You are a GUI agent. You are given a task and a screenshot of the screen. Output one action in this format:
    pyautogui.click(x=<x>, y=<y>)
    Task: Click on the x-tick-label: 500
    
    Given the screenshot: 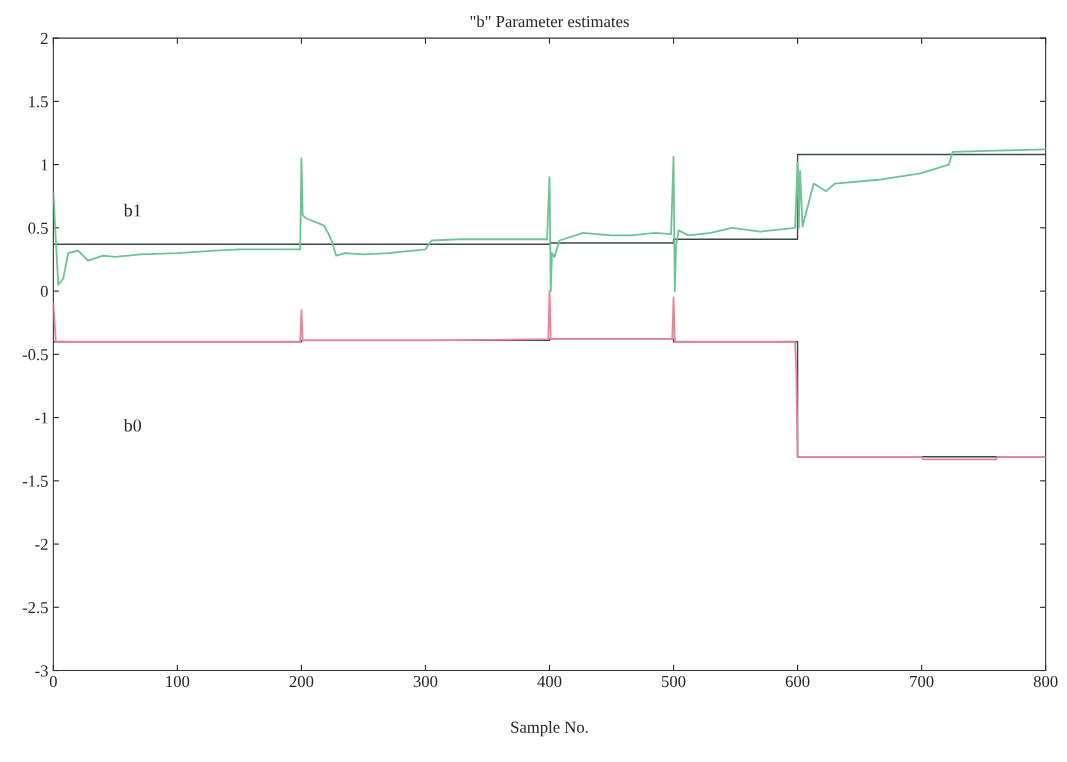 What is the action you would take?
    pyautogui.click(x=674, y=681)
    